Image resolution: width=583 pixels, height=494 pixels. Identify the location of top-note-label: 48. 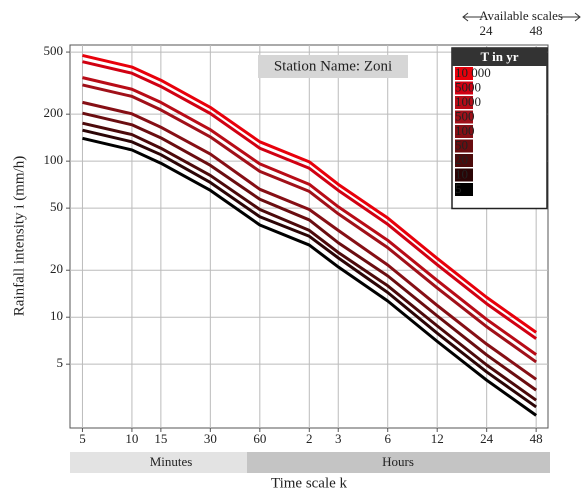
(536, 30).